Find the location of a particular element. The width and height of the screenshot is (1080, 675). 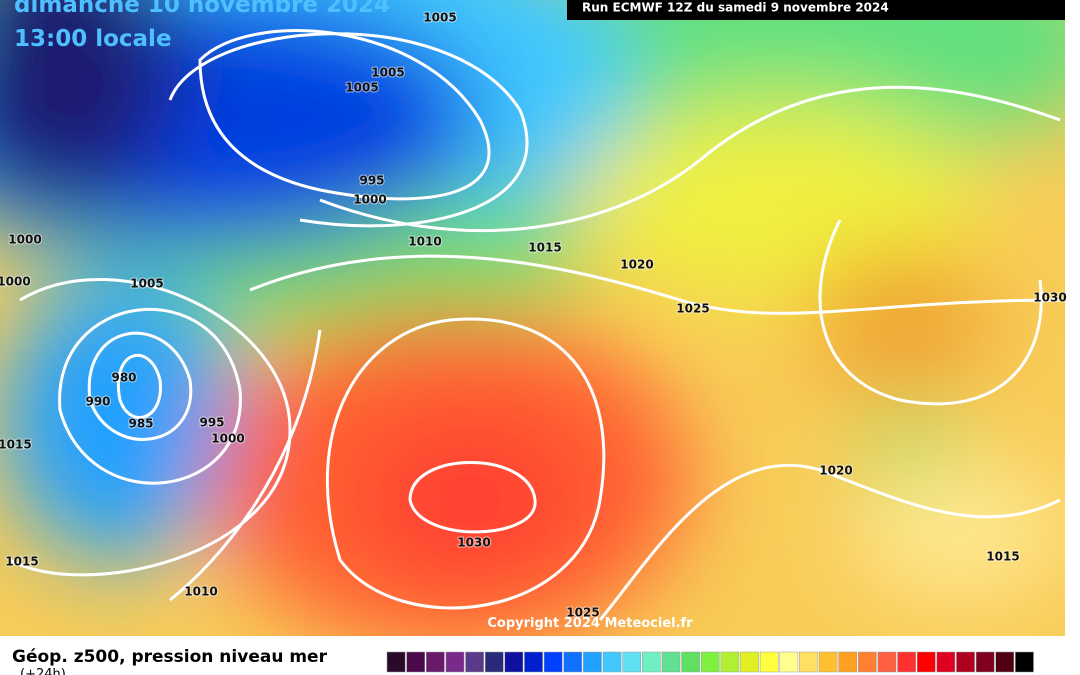

legend-subtitle: (+24h) is located at coordinates (43, 671).